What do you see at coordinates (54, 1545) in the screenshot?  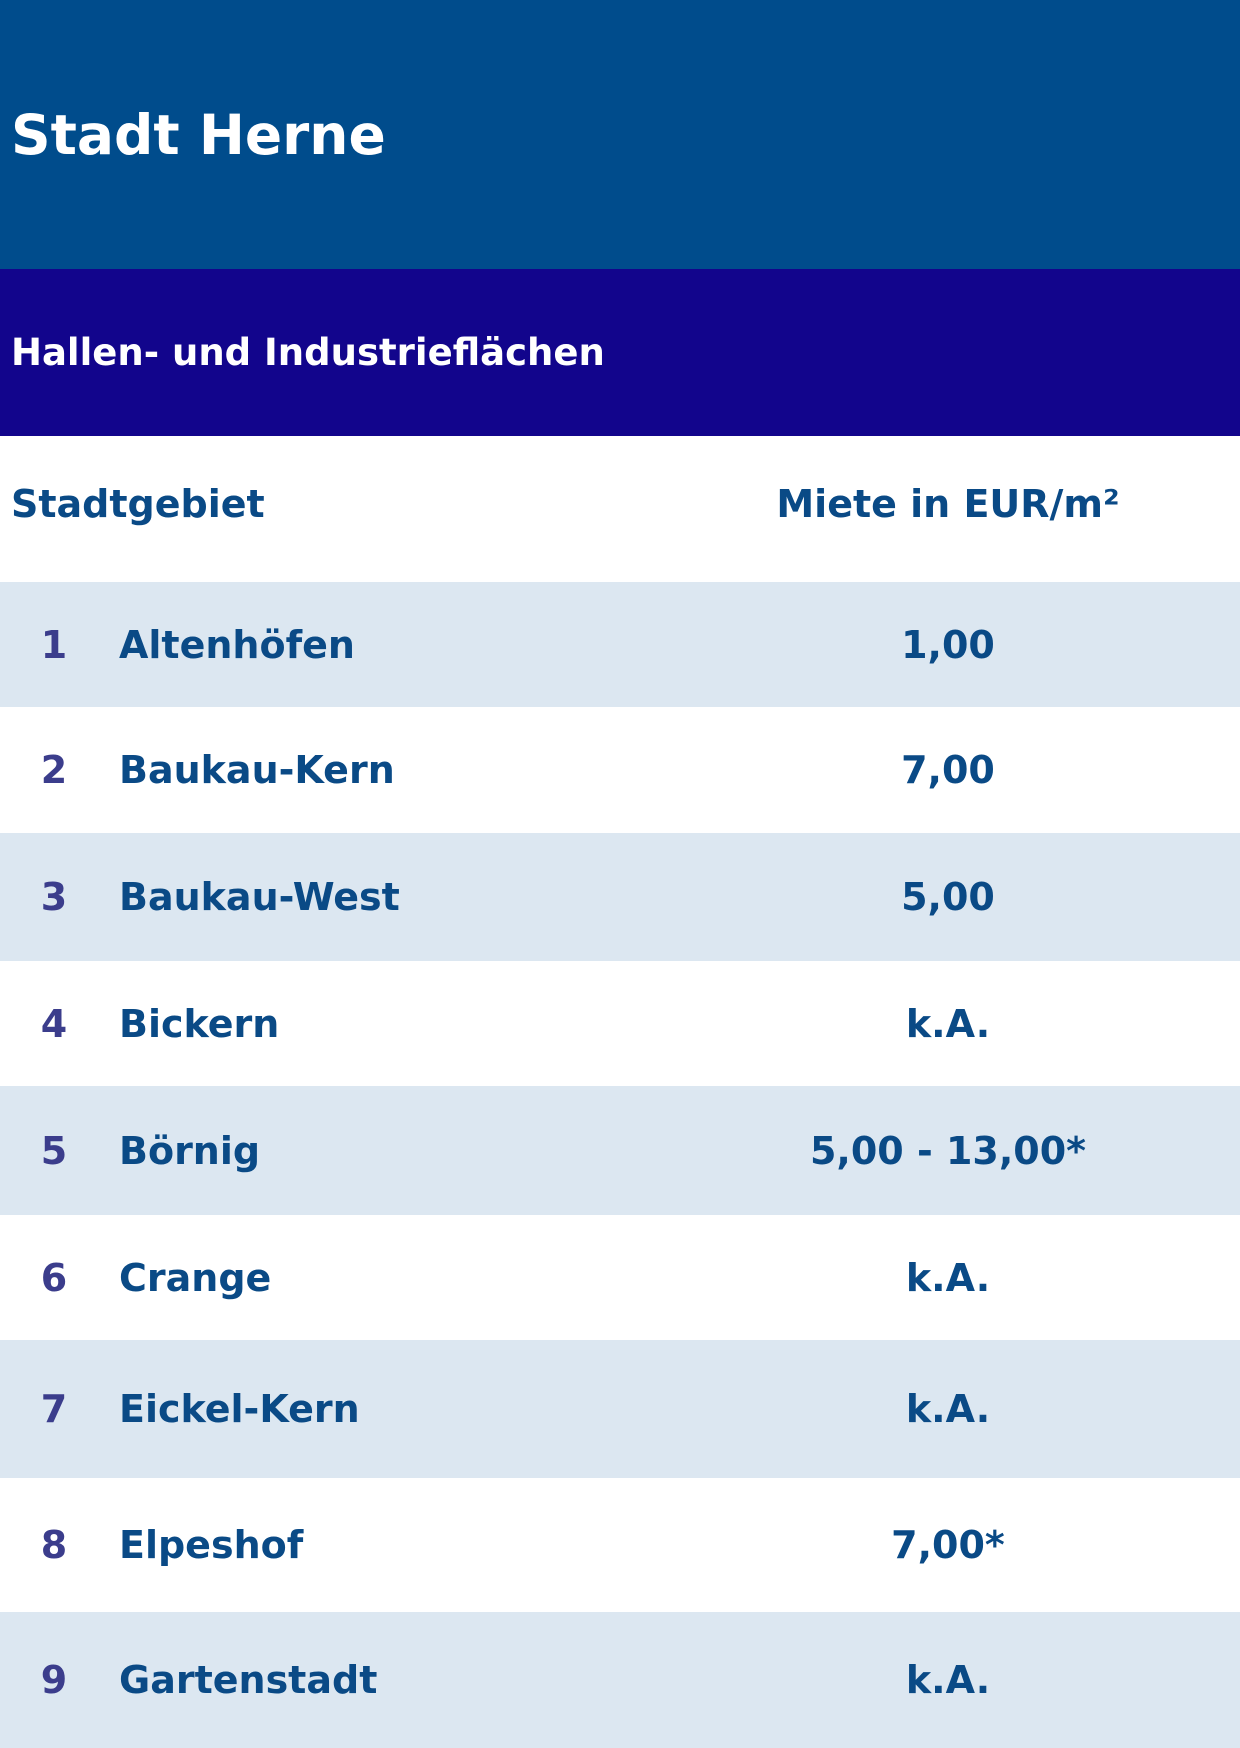 I see `row-number: 8` at bounding box center [54, 1545].